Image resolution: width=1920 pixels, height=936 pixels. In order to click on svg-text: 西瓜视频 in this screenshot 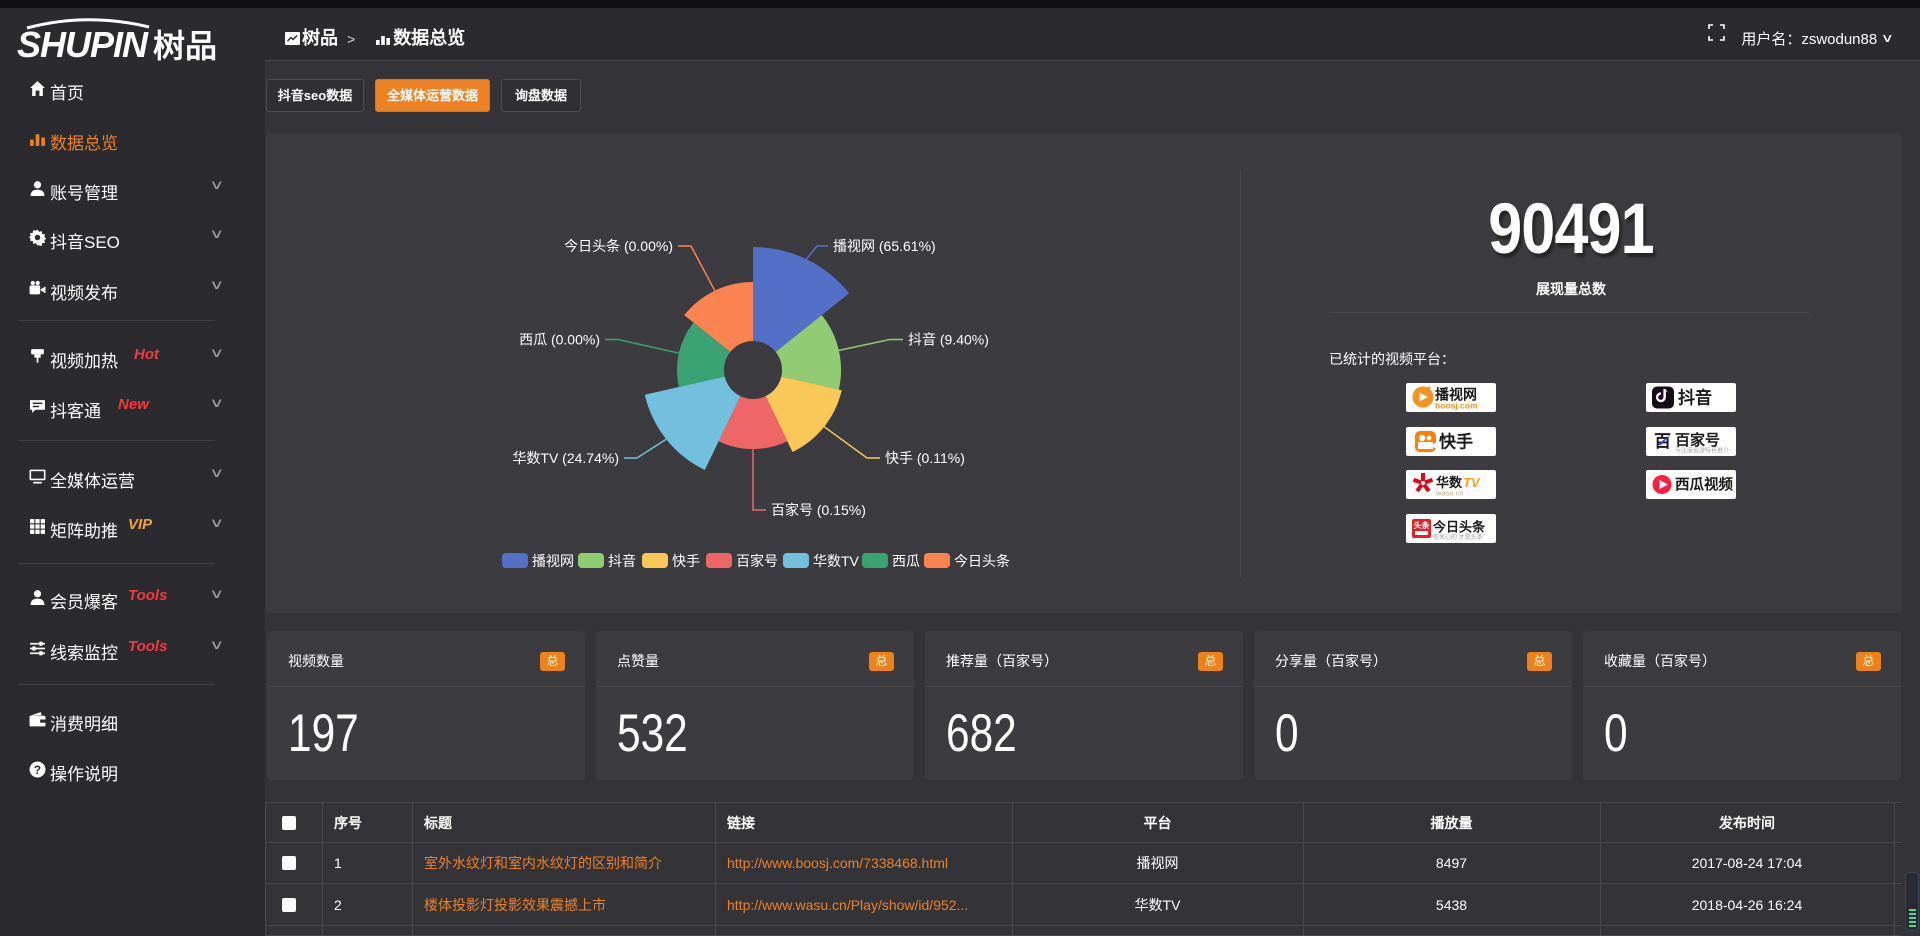, I will do `click(1704, 485)`.